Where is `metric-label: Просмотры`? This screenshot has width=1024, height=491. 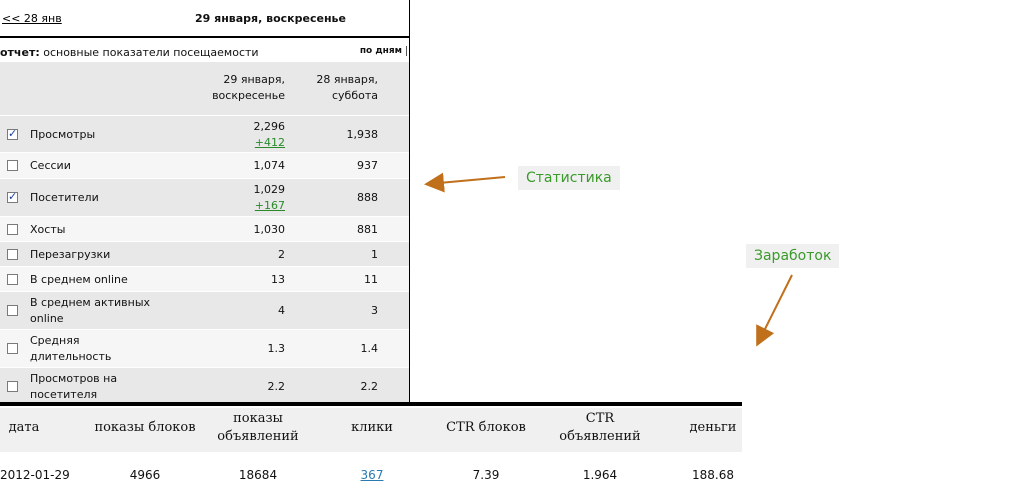
metric-label: Просмотры is located at coordinates (95, 135).